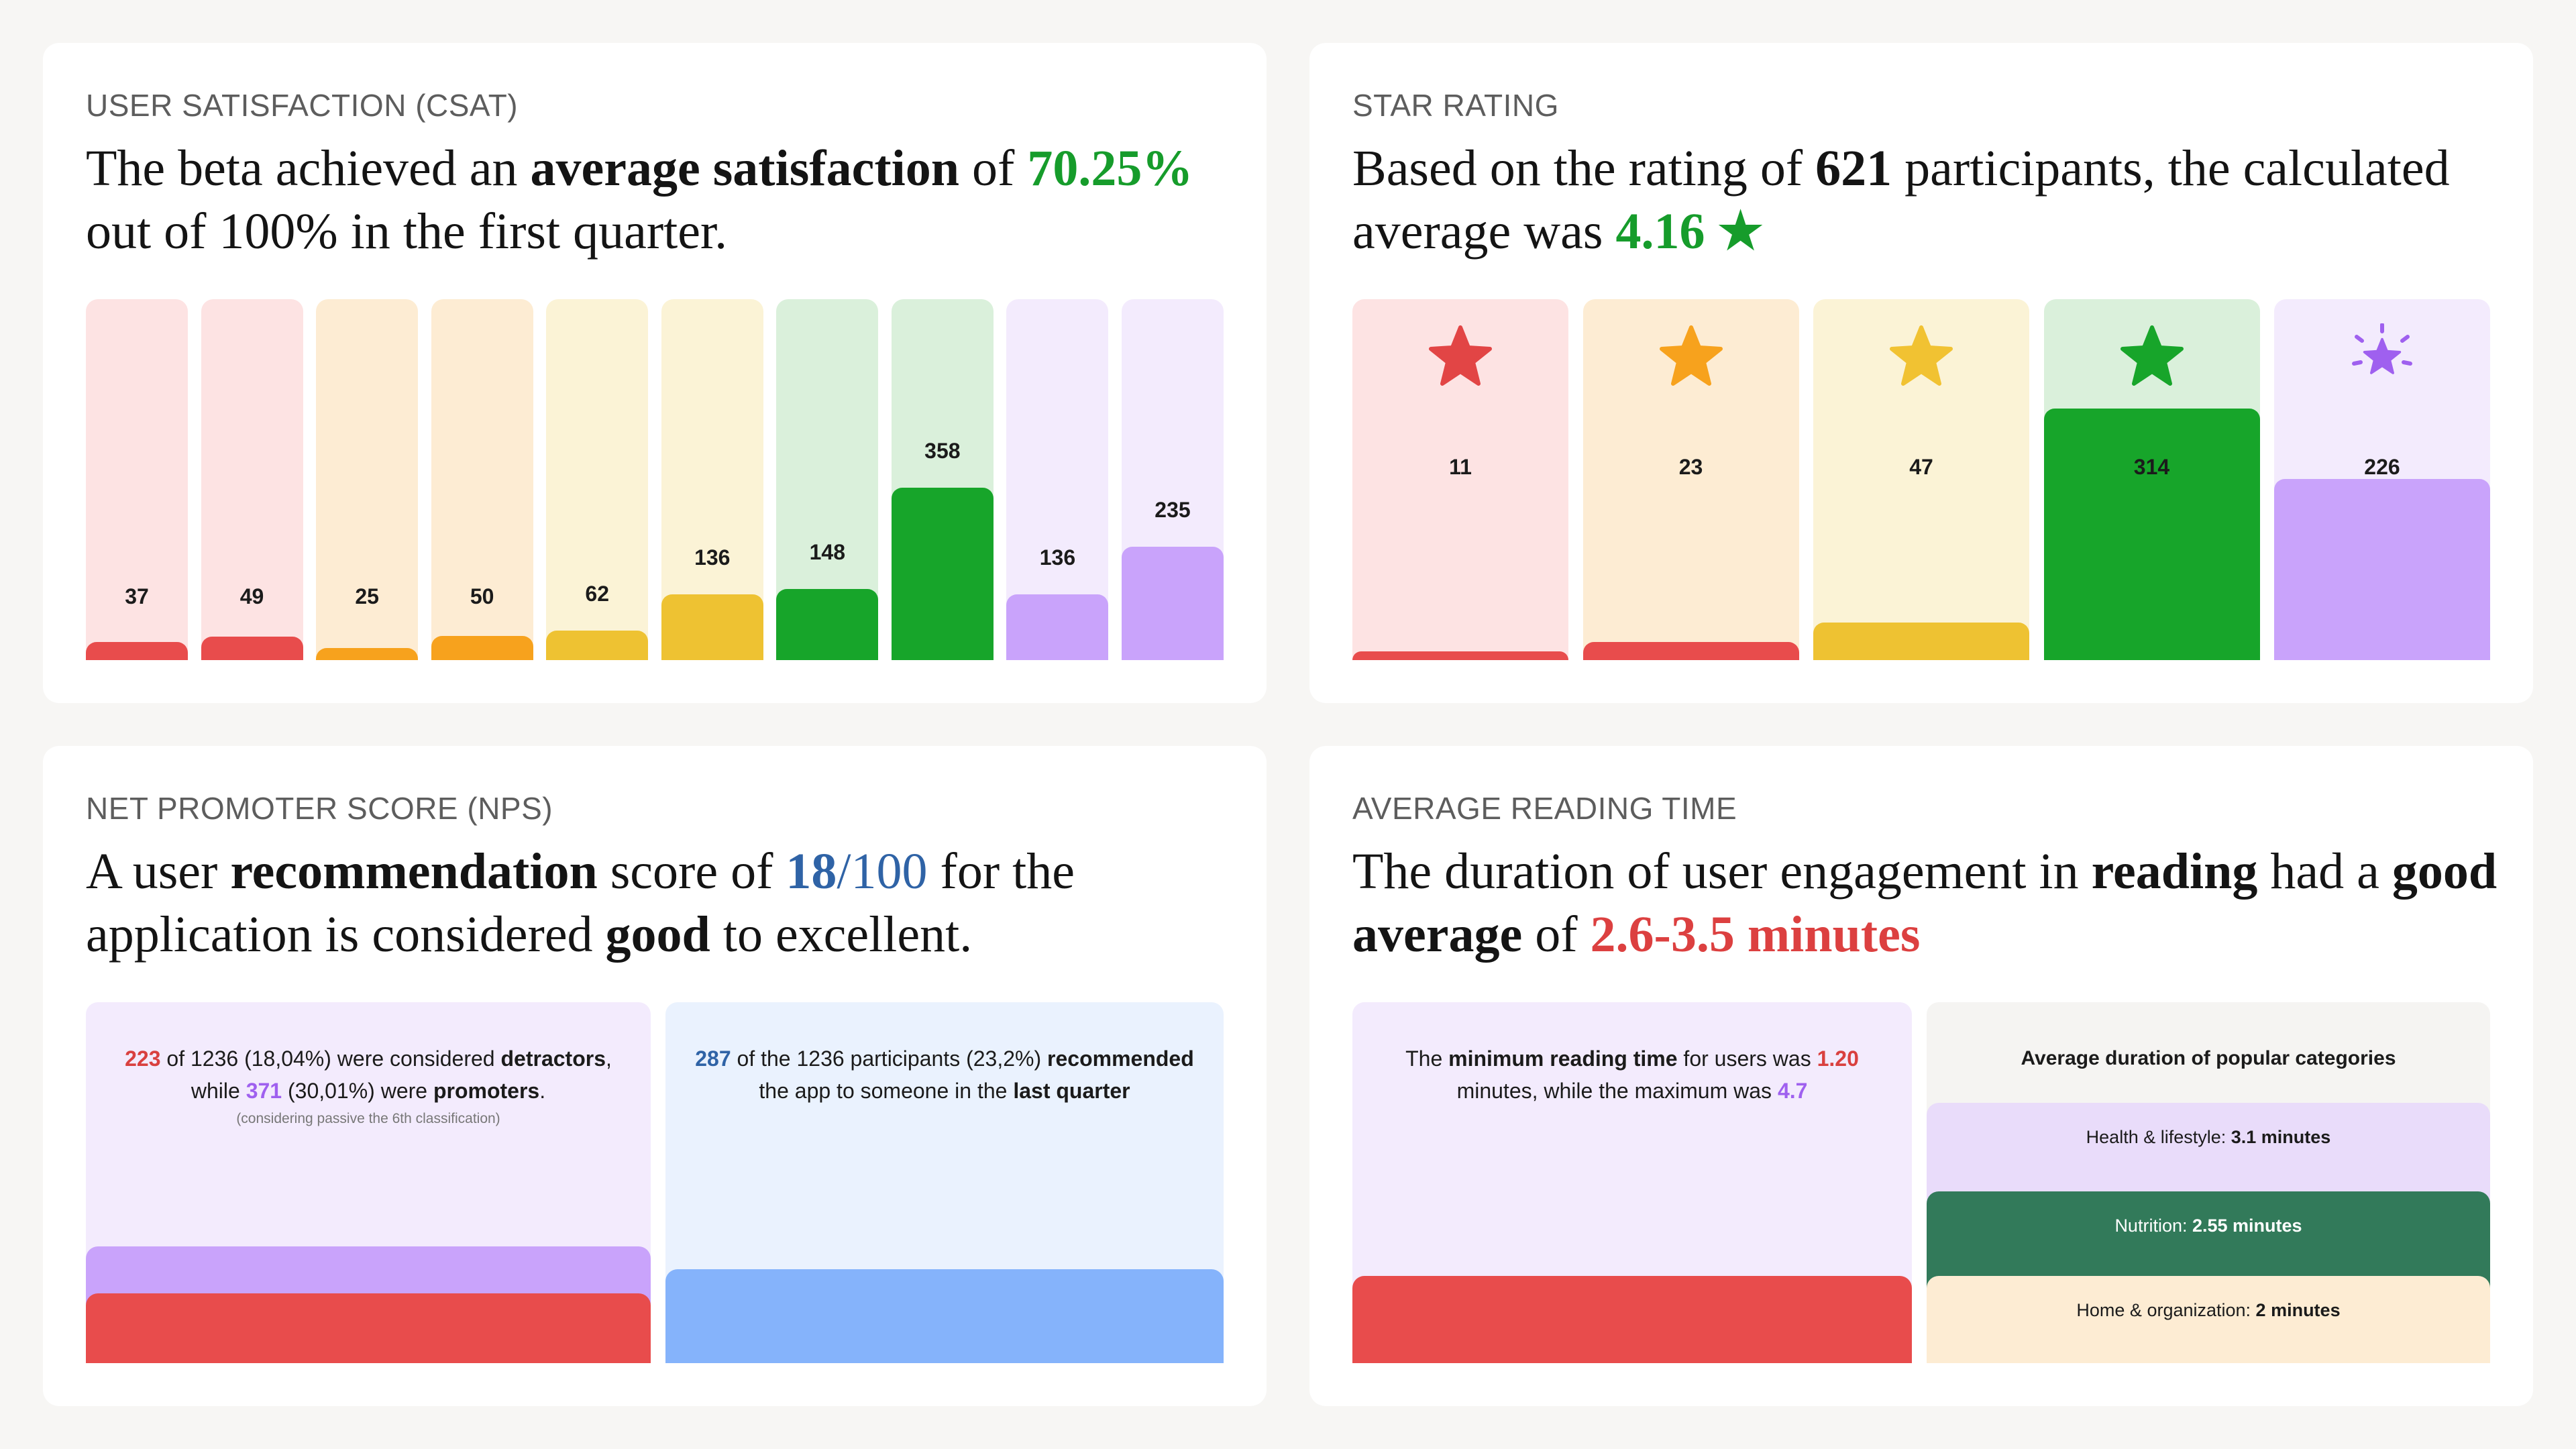 The image size is (2576, 1449). Describe the element at coordinates (1901, 200) in the screenshot. I see `star-headline-text: participants, the calculated average was` at that location.